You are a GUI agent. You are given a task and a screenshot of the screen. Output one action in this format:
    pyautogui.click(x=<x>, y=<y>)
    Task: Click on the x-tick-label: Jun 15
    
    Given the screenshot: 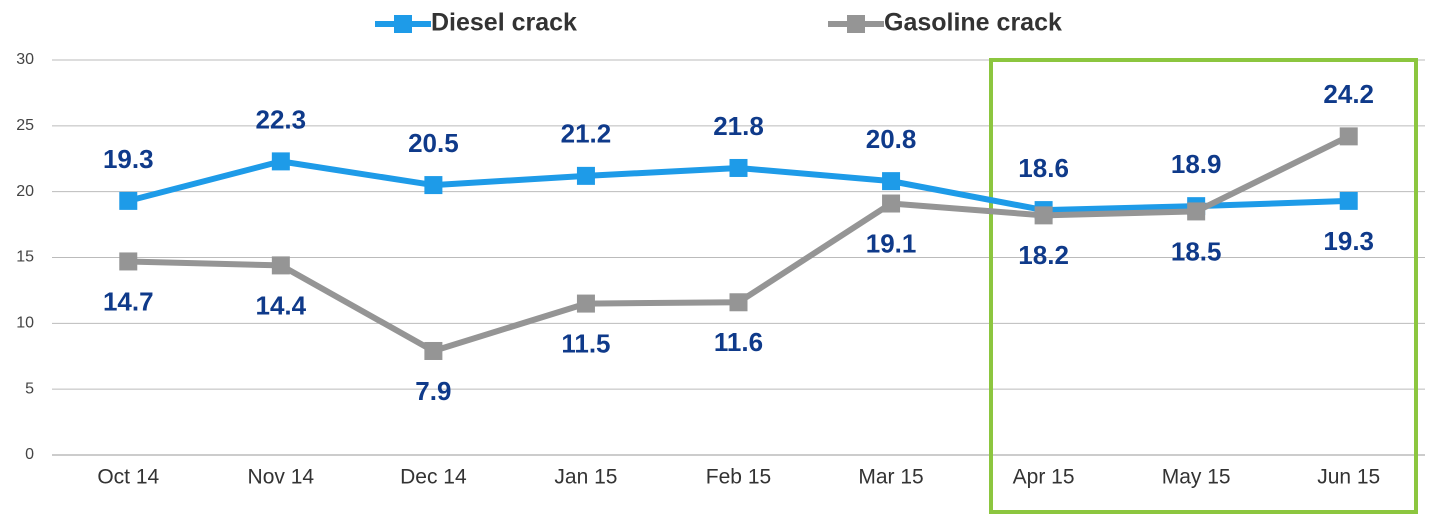 What is the action you would take?
    pyautogui.click(x=1348, y=477)
    